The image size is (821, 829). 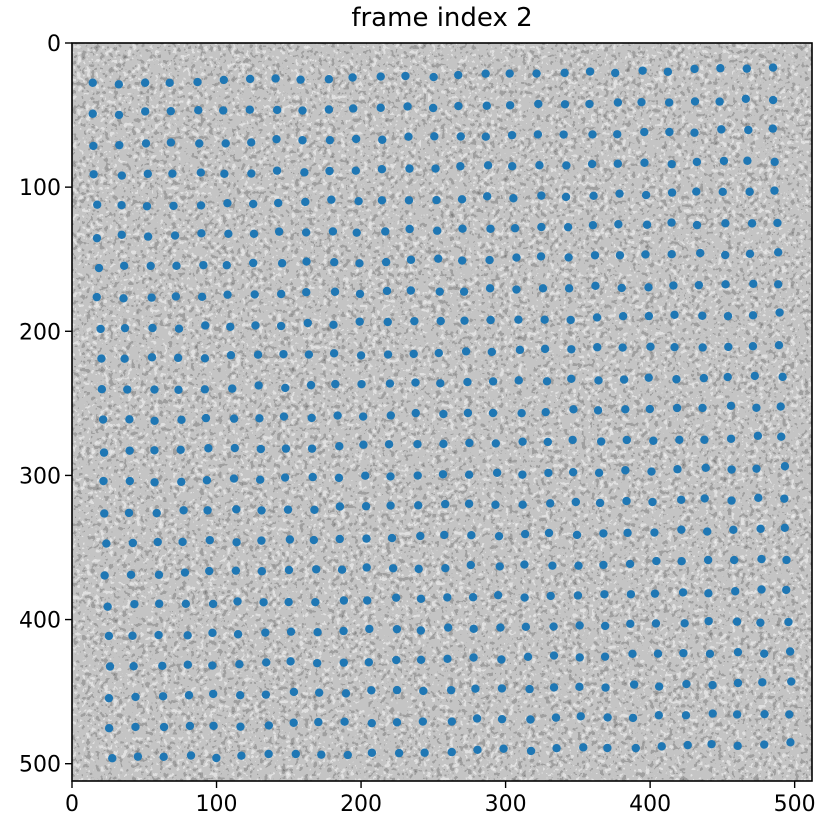 I want to click on y-tick-label: 100, so click(x=40, y=188).